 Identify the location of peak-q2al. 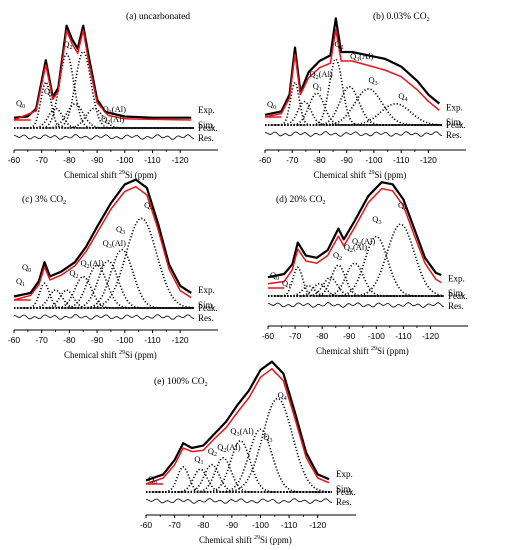
(104, 286).